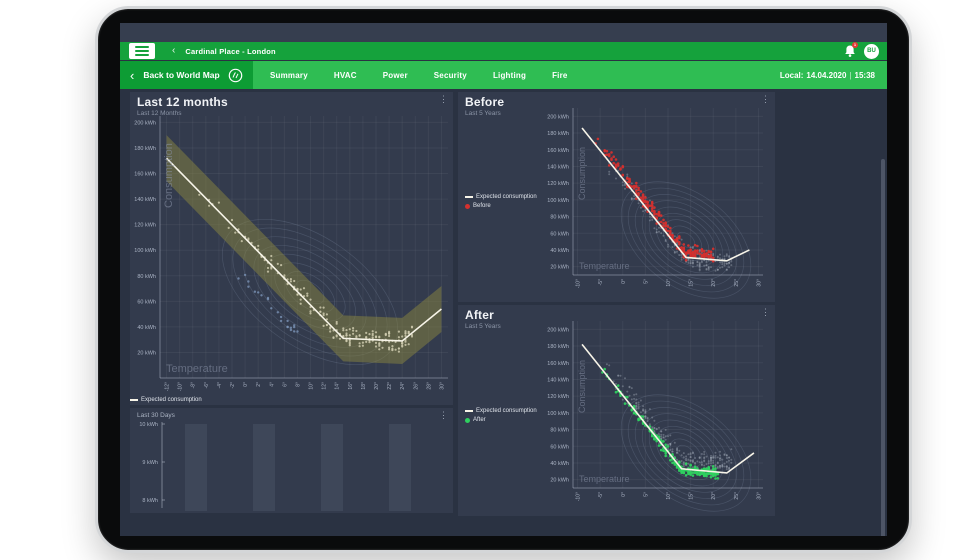 The image size is (980, 560). What do you see at coordinates (501, 415) in the screenshot?
I see `chart-legend: Expected consumption After` at bounding box center [501, 415].